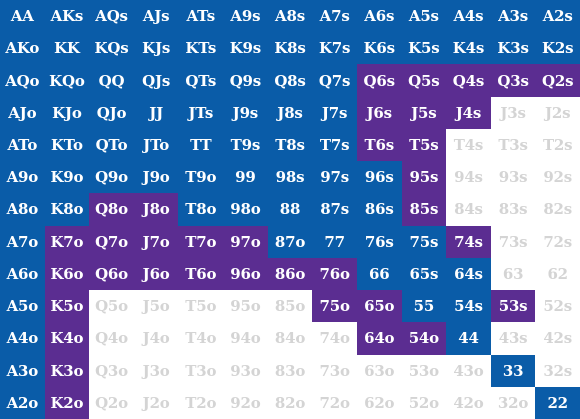 The image size is (580, 419). What do you see at coordinates (557, 16) in the screenshot?
I see `hand-cell: A2s` at bounding box center [557, 16].